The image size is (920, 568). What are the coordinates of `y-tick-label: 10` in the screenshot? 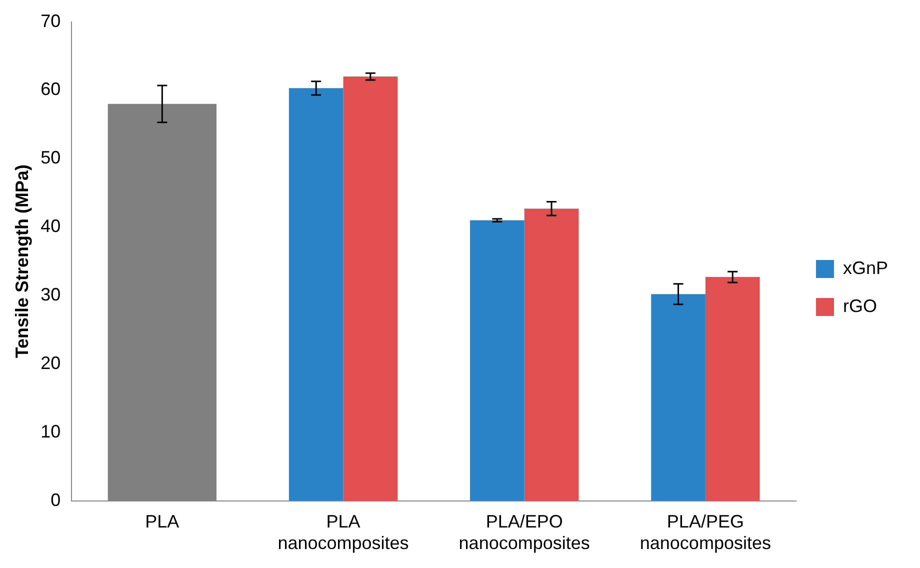 It's located at (50, 431).